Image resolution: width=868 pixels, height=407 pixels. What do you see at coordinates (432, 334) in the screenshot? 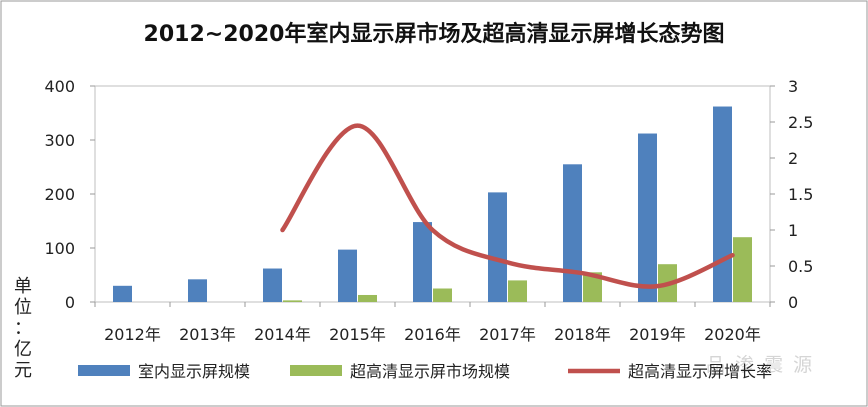
I see `x-tick-label: 2016年` at bounding box center [432, 334].